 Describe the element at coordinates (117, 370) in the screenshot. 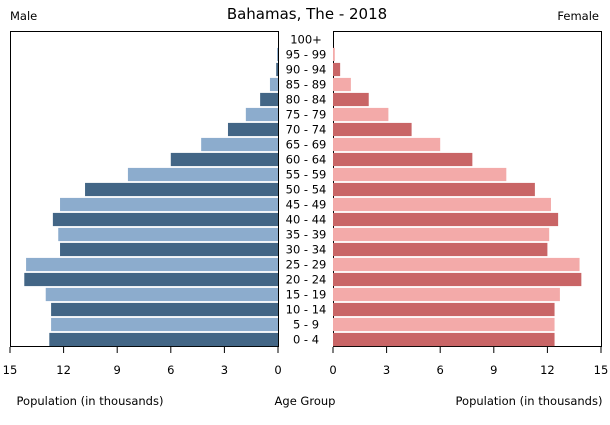

I see `x-tick-label-left: 9` at that location.